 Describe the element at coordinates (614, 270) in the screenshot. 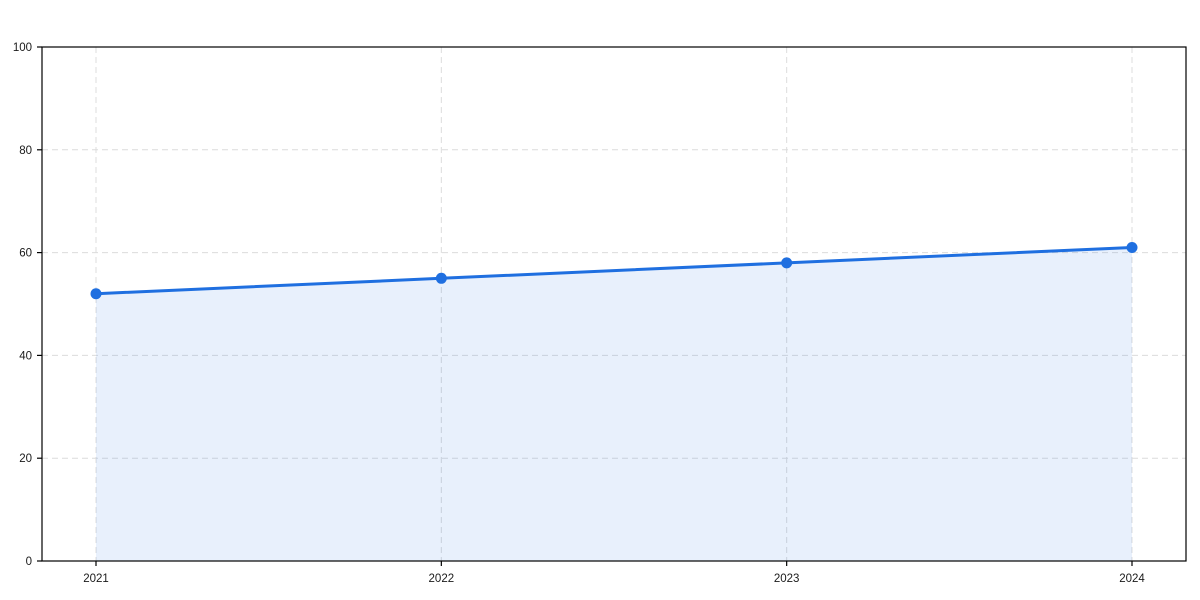

I see `trend-line` at that location.